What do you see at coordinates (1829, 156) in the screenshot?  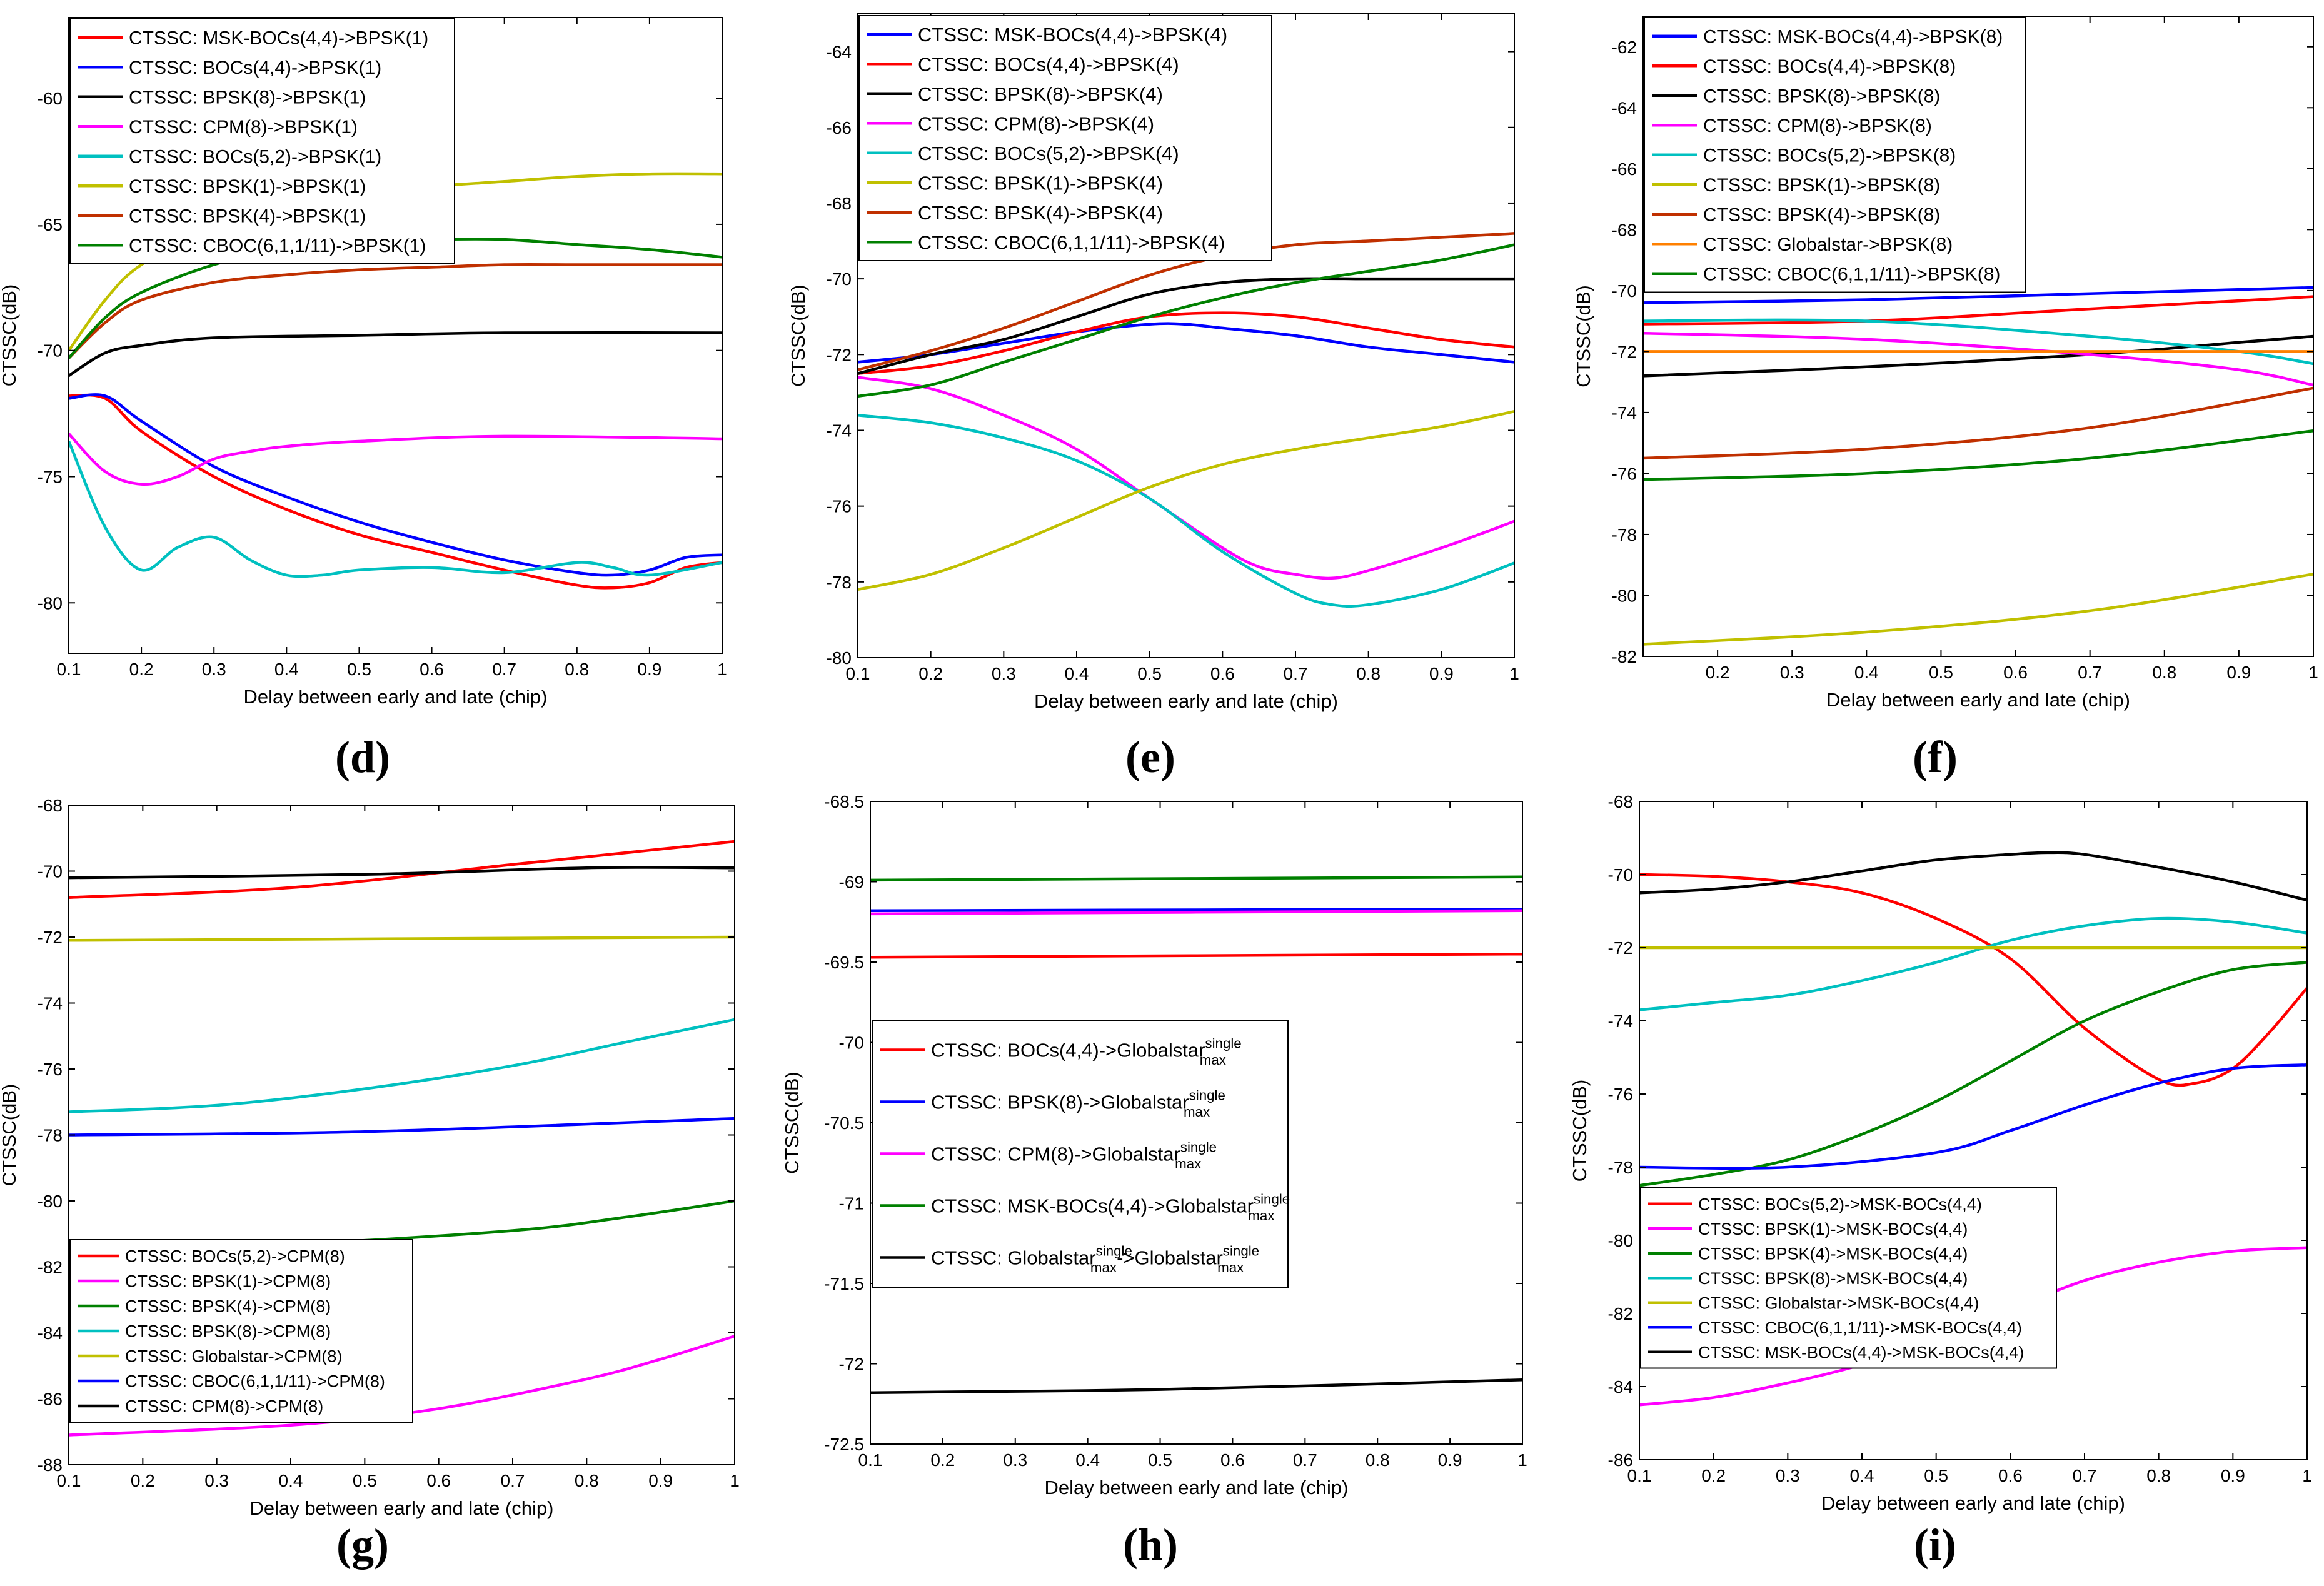 I see `legend-entry-f-4: CTSSC: BOCs(5,2)->BPSK(8)` at bounding box center [1829, 156].